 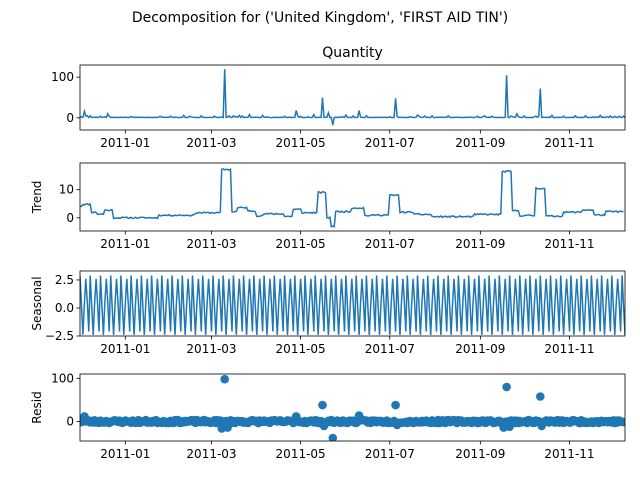 I want to click on y-axis-label: Seasonal, so click(x=37, y=303).